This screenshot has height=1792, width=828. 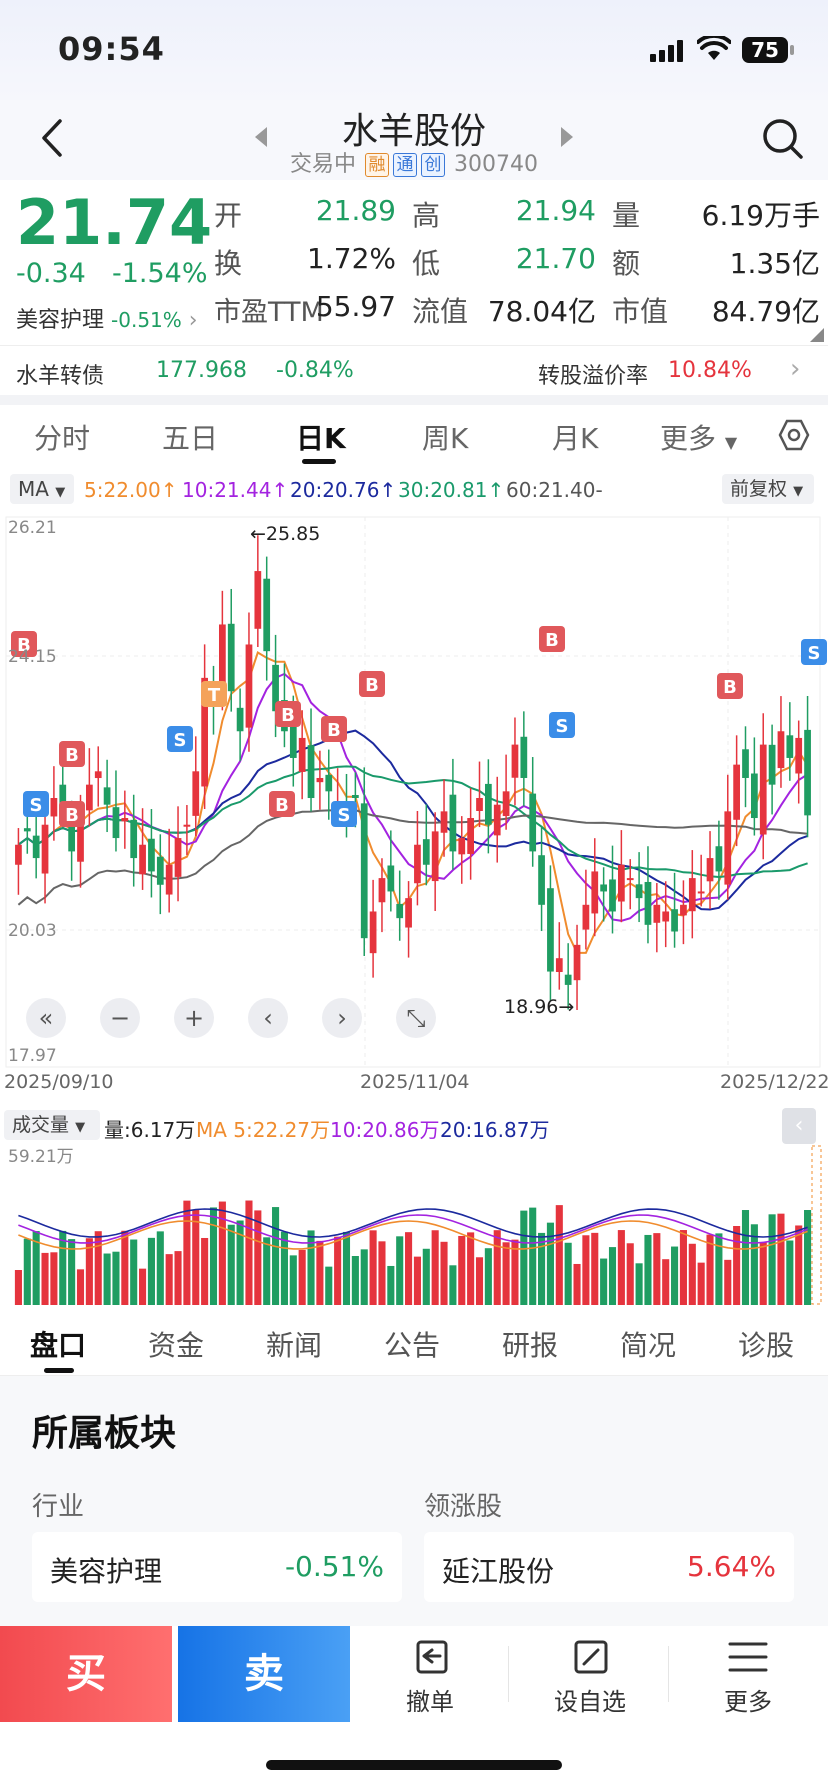 I want to click on scroll-right-icon: ›, so click(x=342, y=1018).